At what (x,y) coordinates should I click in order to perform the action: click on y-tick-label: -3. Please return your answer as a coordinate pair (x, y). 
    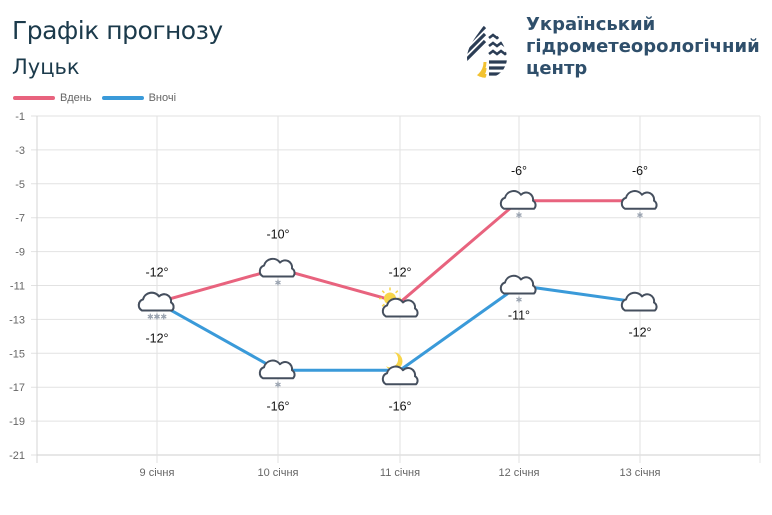
    Looking at the image, I should click on (20, 151).